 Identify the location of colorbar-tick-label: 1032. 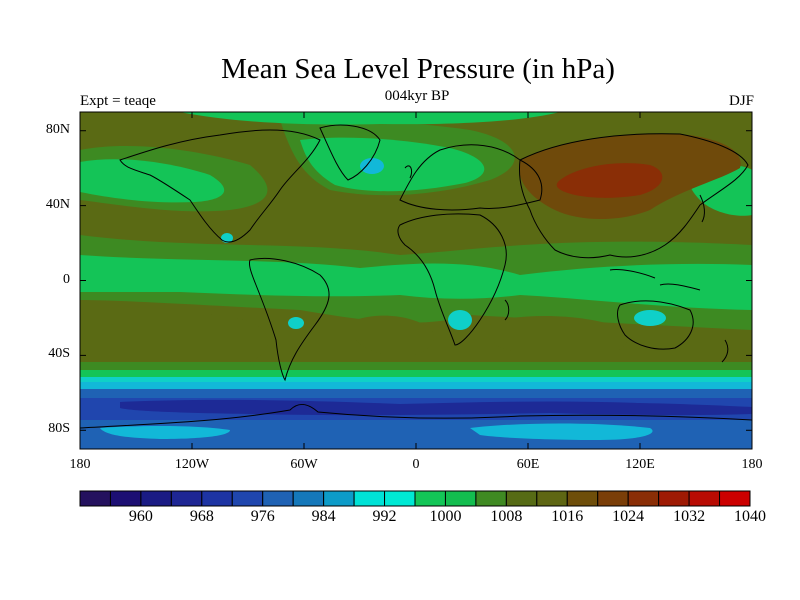
(689, 516).